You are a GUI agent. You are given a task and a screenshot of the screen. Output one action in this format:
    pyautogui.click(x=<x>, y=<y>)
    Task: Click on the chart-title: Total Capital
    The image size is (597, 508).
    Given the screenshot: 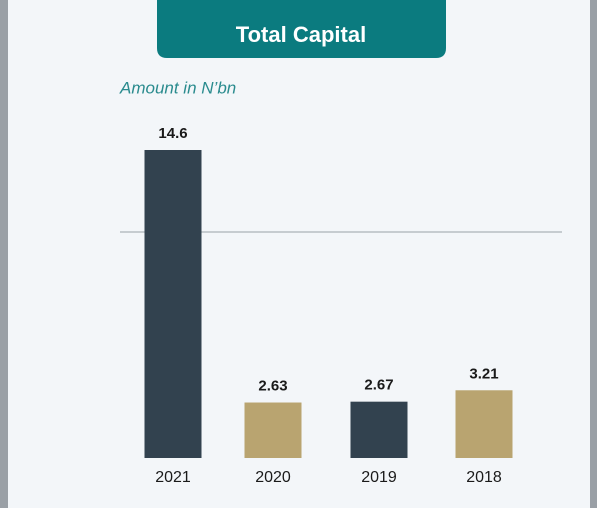 What is the action you would take?
    pyautogui.click(x=301, y=34)
    